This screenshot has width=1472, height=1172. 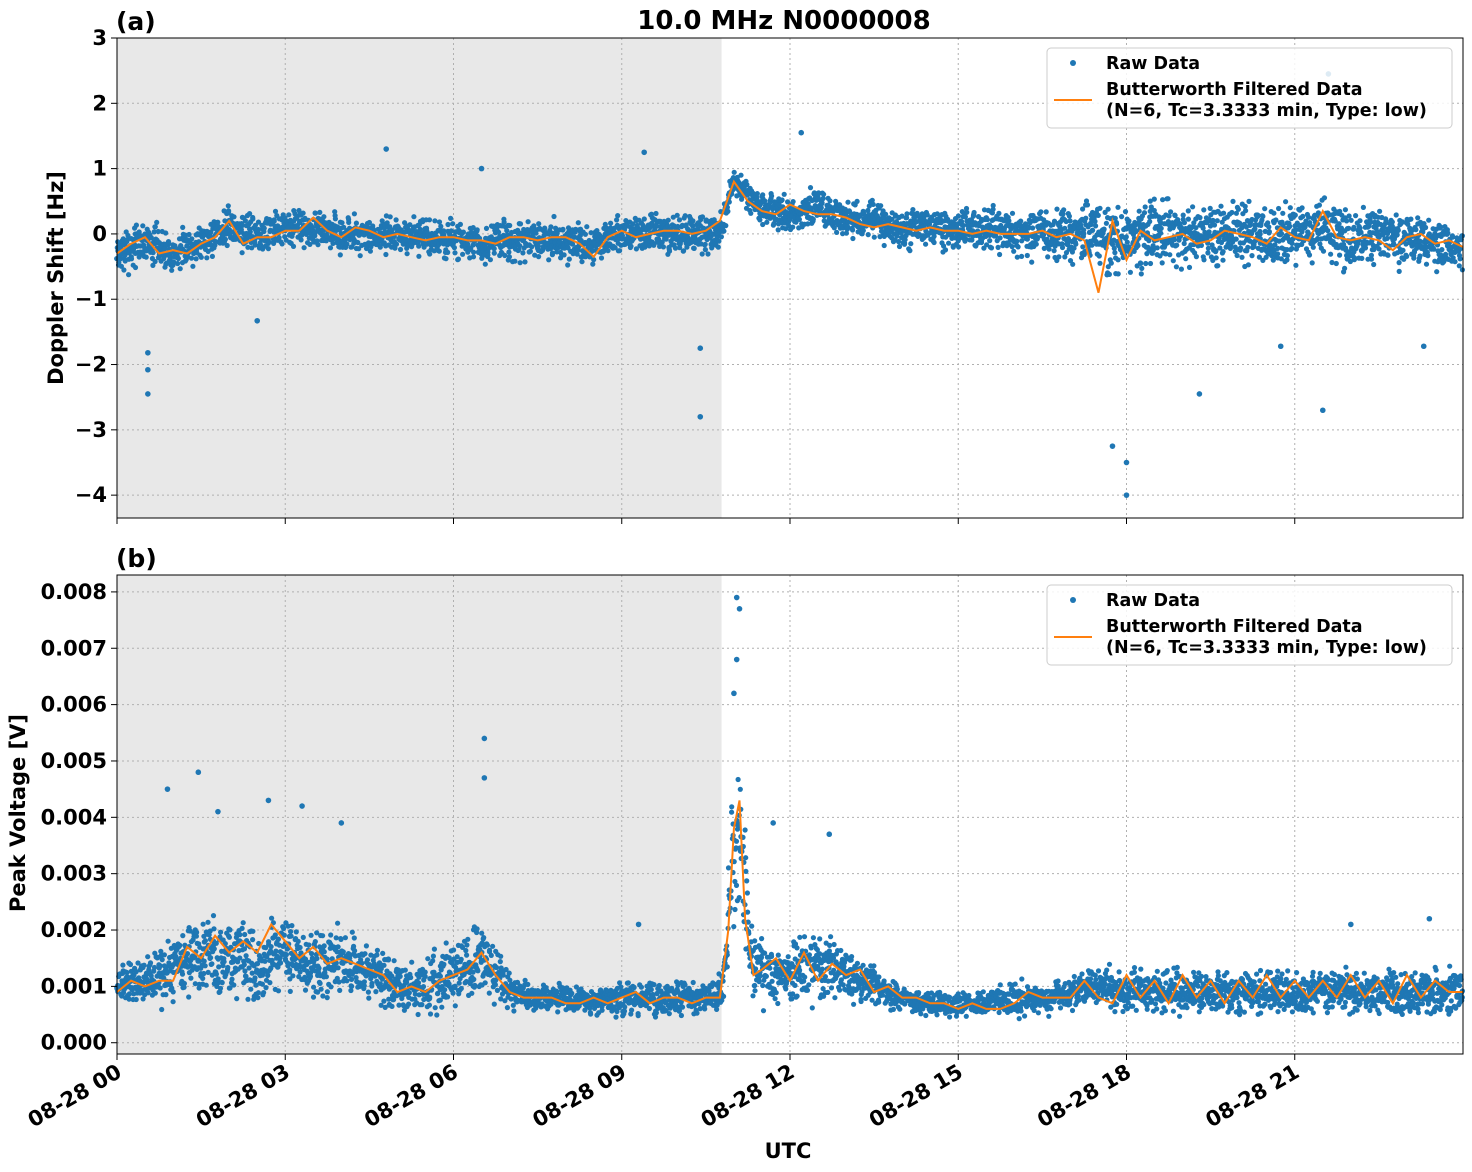 I want to click on panel-label-a: (a), so click(x=136, y=21).